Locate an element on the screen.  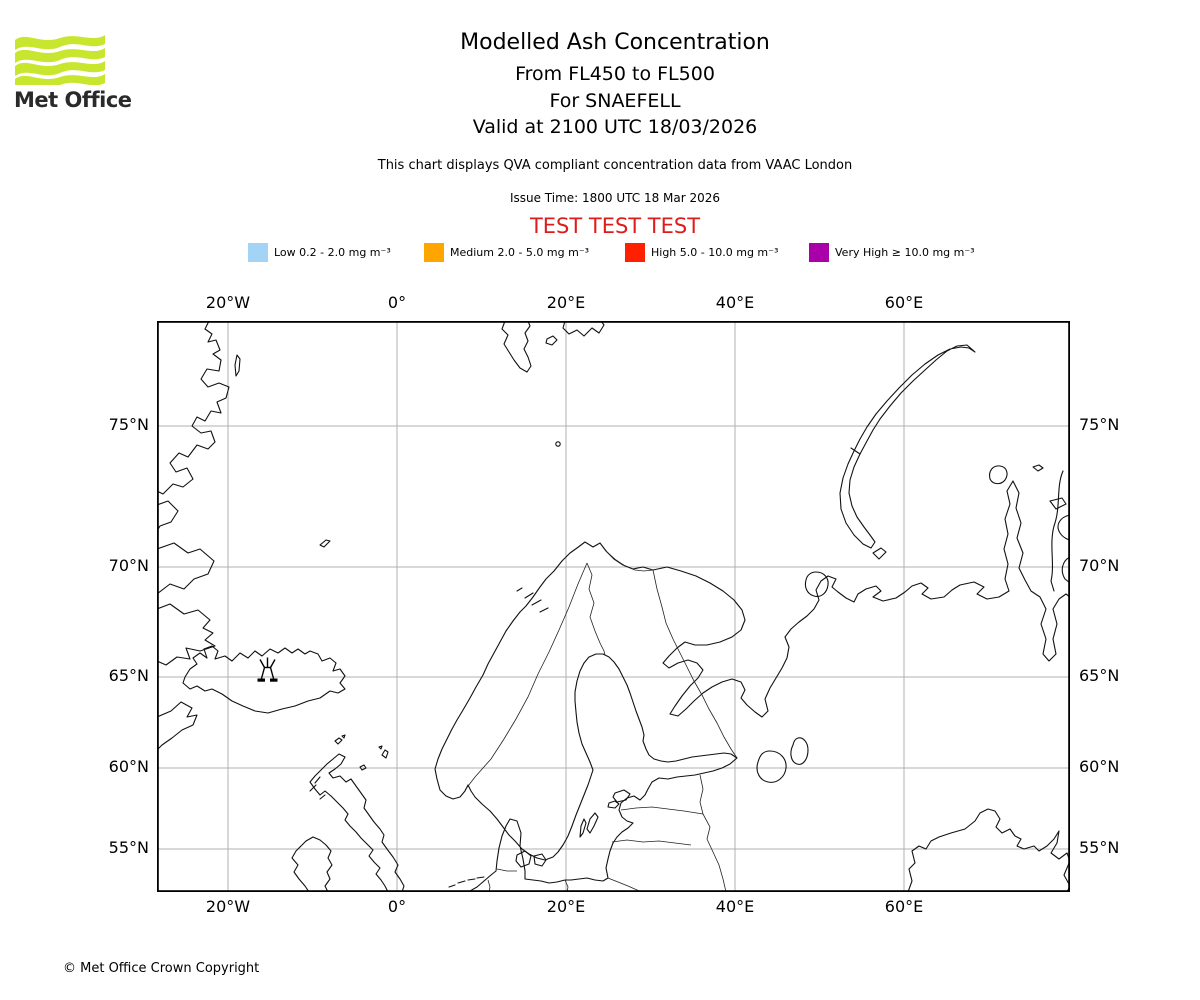
legend-label-medium: Medium 2.0 - 5.0 mg m⁻³ is located at coordinates (520, 252).